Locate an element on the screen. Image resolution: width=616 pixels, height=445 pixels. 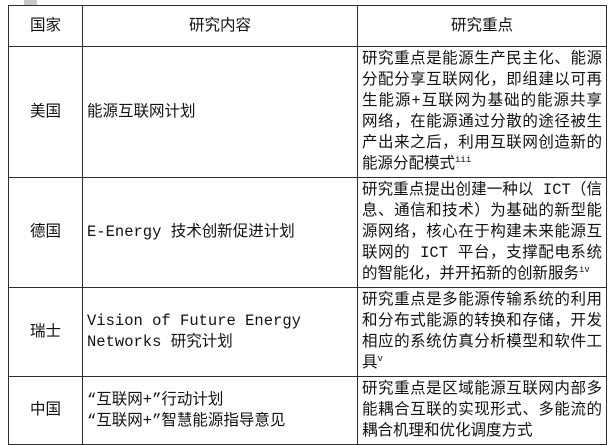
header-focus: 研究重点 is located at coordinates (482, 26).